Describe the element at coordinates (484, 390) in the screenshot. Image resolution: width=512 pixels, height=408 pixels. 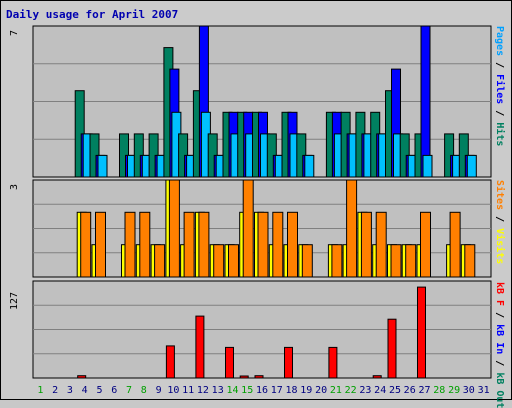
I see `x-tick-label-day-31: 31` at that location.